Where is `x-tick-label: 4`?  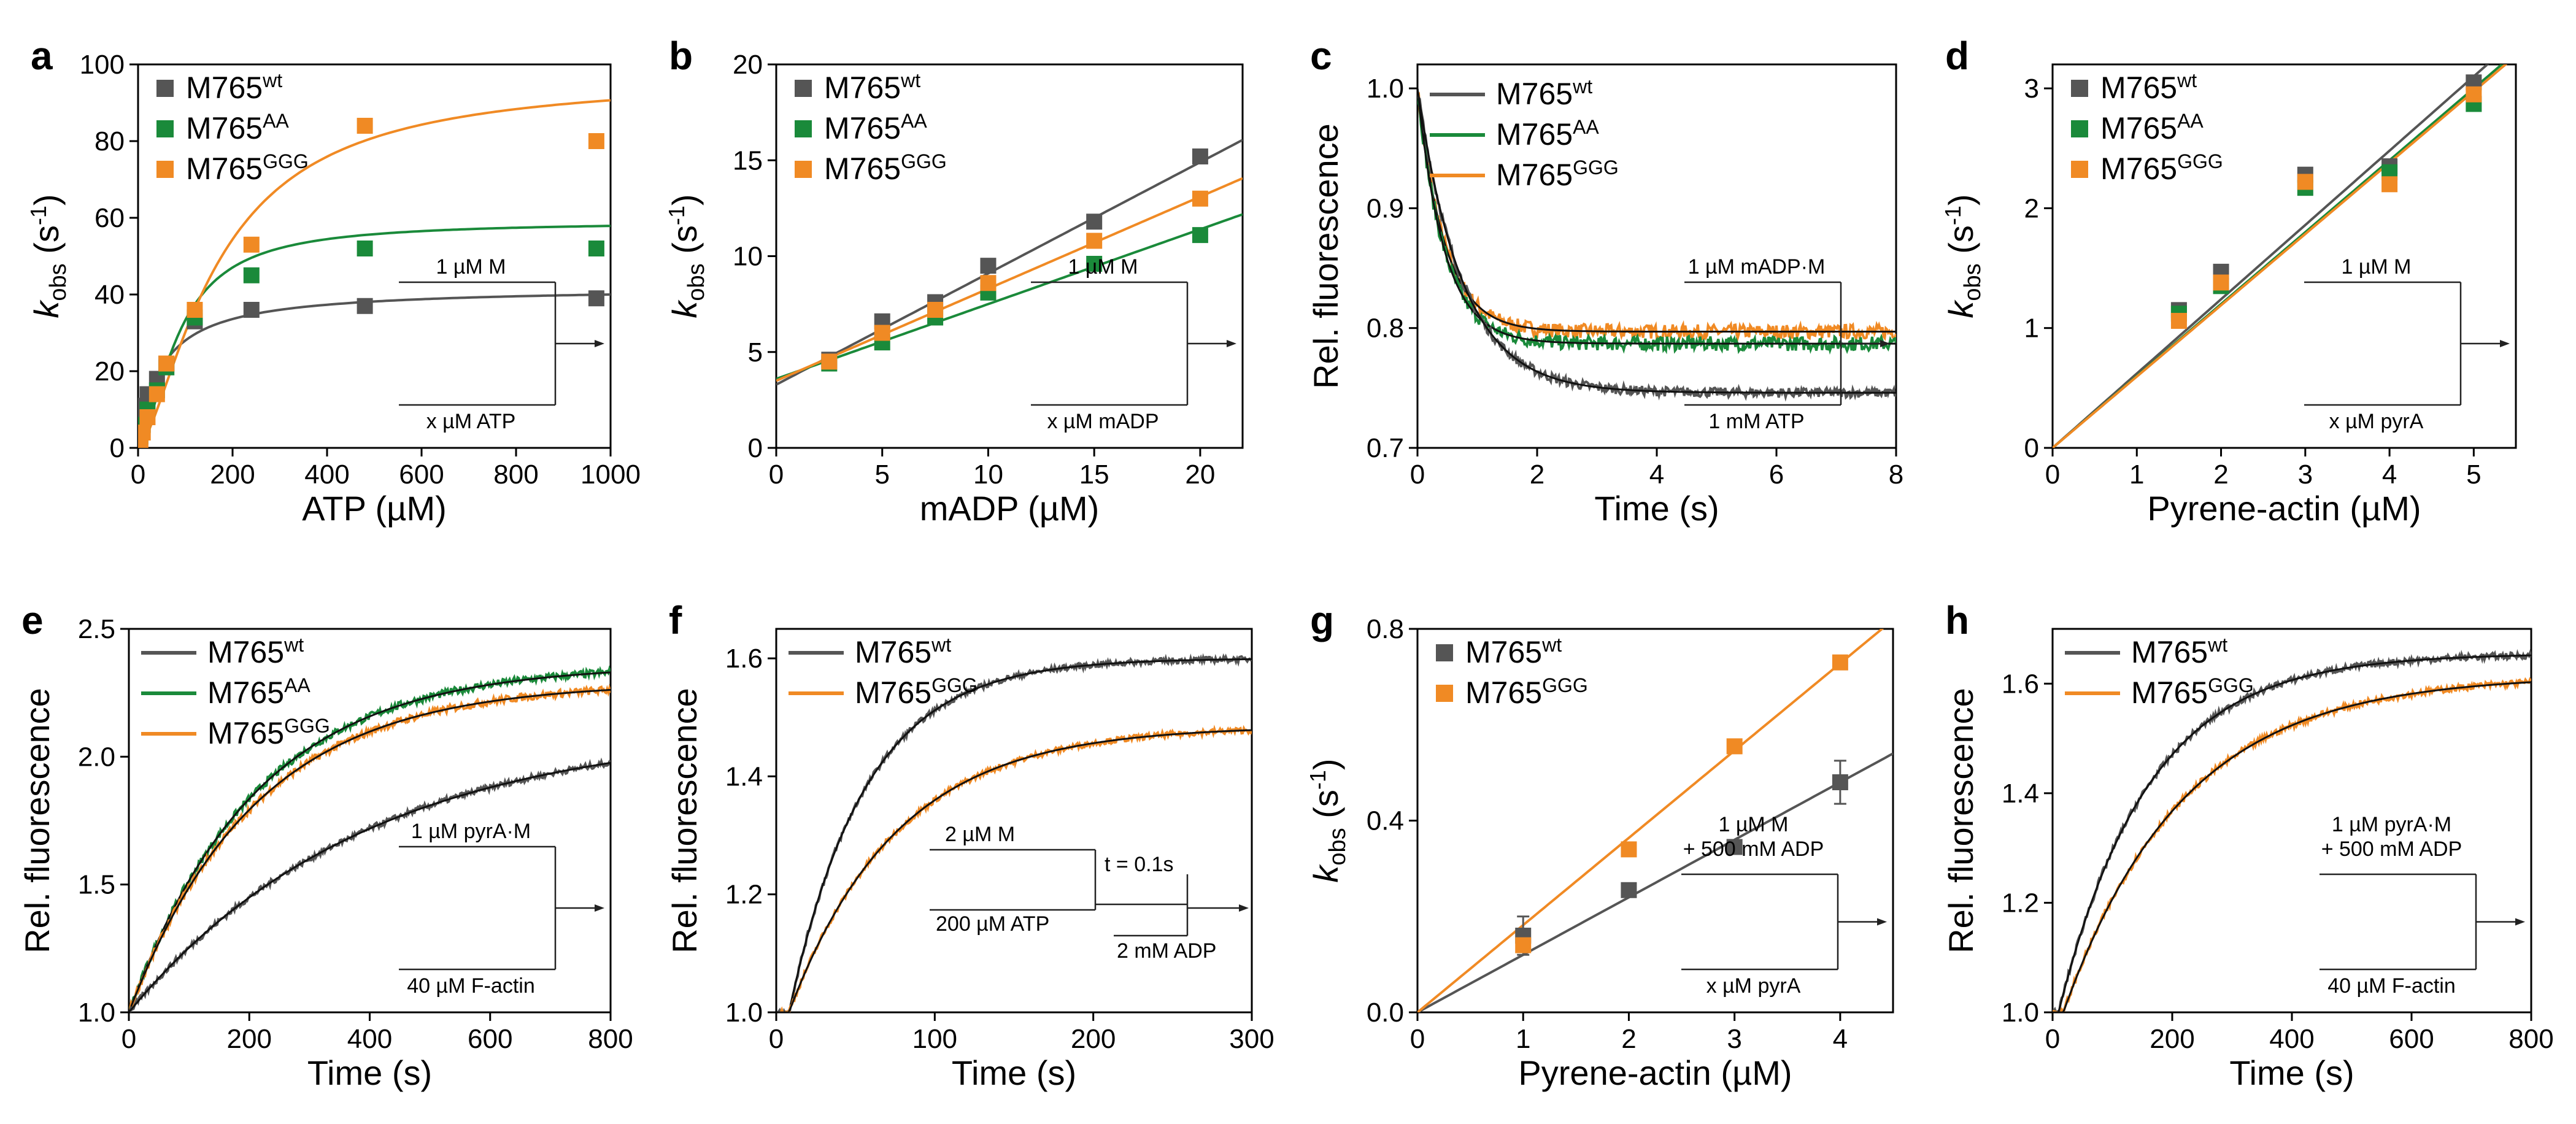 x-tick-label: 4 is located at coordinates (1840, 1039).